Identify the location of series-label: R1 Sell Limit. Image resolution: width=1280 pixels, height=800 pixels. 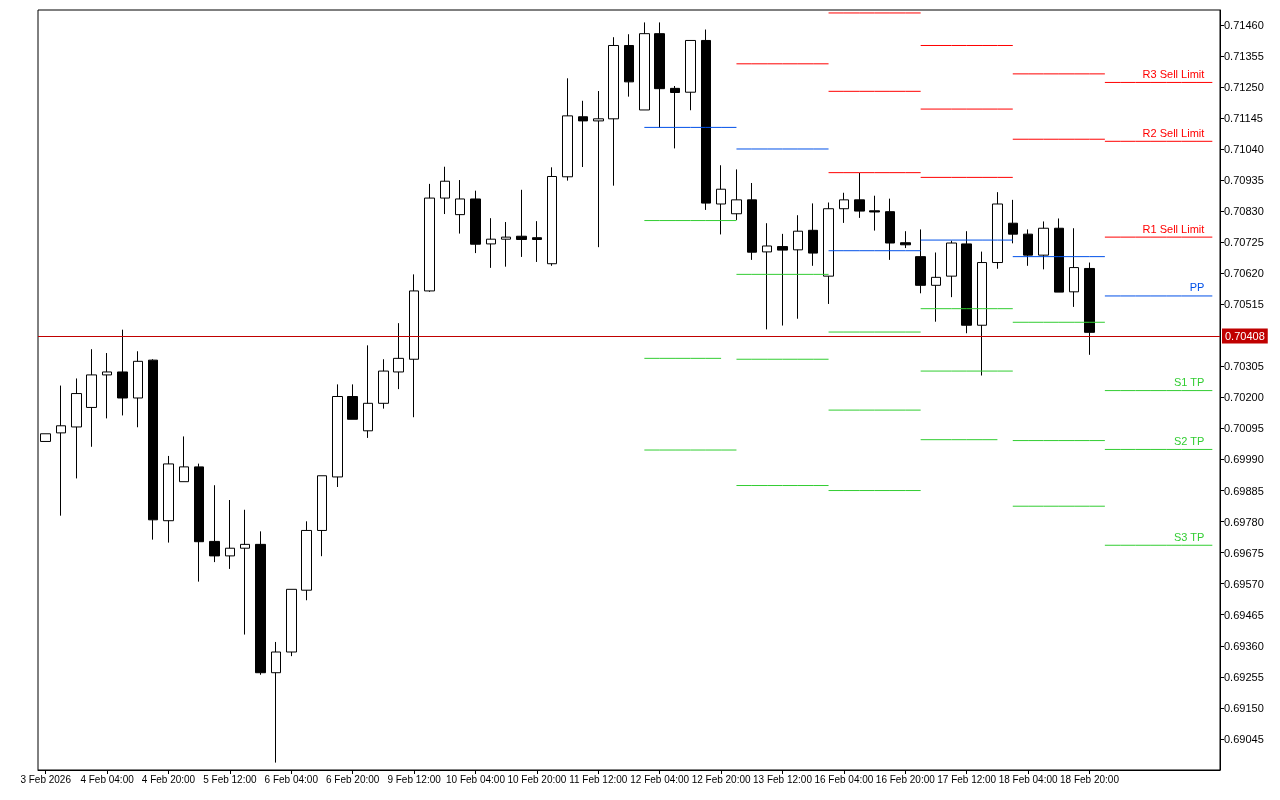
(1173, 228).